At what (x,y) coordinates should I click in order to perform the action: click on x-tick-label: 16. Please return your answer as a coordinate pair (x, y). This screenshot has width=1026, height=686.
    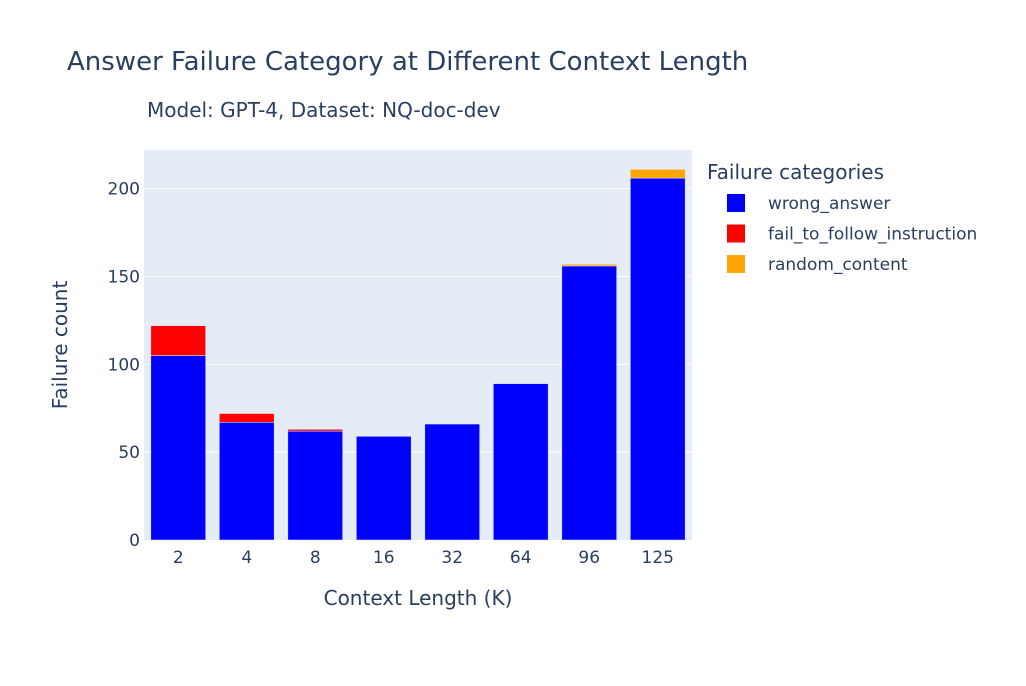
    Looking at the image, I should click on (384, 558).